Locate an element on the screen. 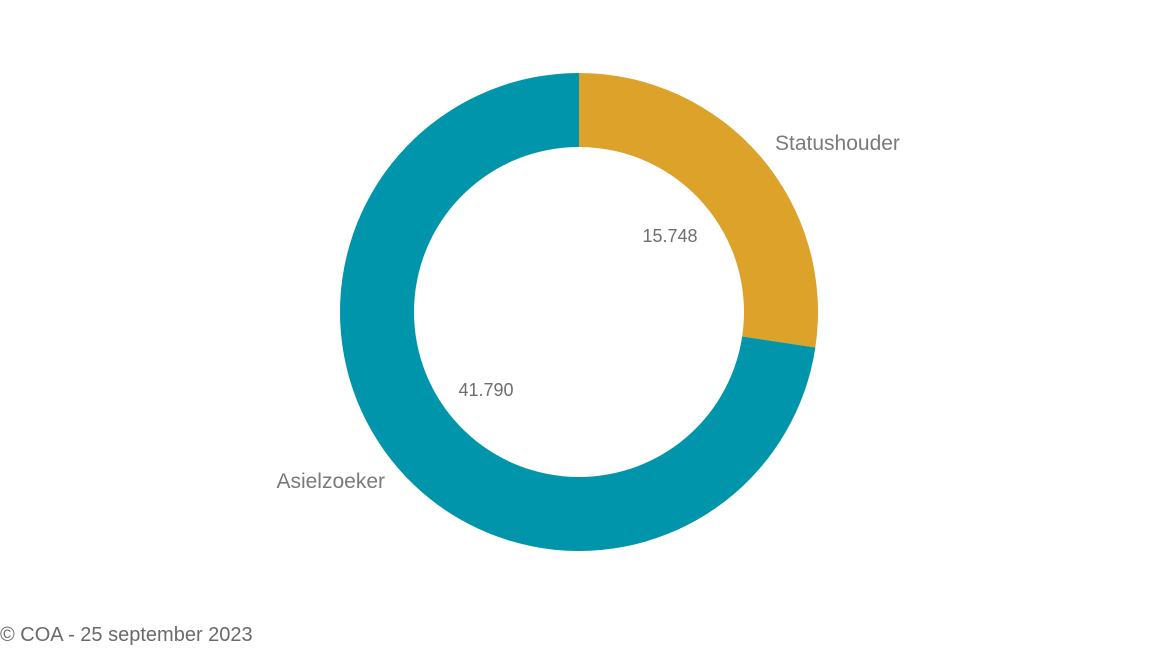 This screenshot has height=654, width=1160. value-label-statushouder: 15.748 is located at coordinates (669, 236).